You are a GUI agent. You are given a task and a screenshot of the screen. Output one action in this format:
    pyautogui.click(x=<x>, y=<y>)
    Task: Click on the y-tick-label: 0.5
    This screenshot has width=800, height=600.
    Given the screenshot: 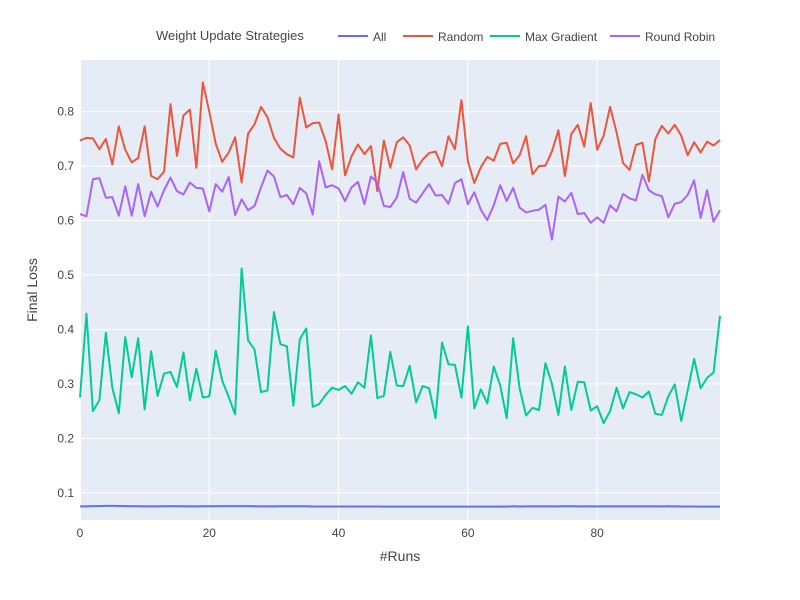 What is the action you would take?
    pyautogui.click(x=65, y=275)
    